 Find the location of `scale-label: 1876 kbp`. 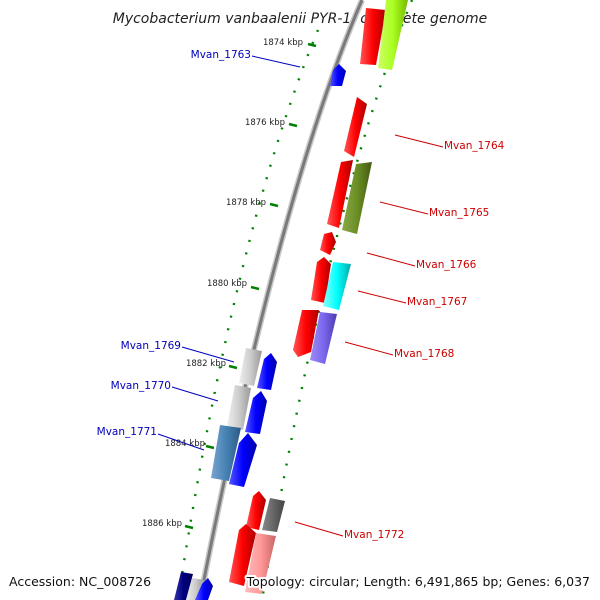

scale-label: 1876 kbp is located at coordinates (265, 123).